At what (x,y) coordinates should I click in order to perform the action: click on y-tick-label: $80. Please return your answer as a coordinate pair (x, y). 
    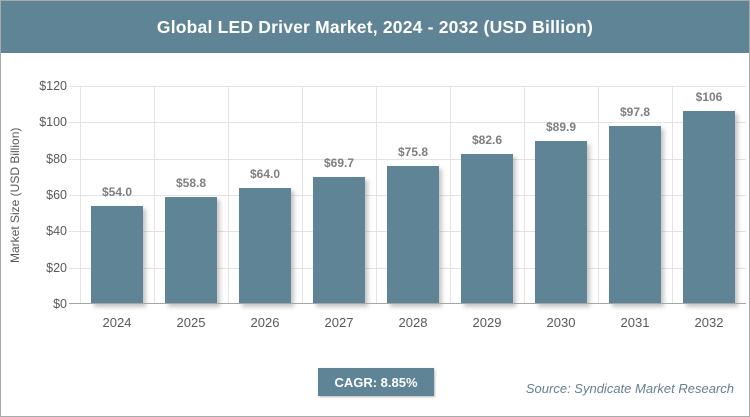
    Looking at the image, I should click on (56, 158).